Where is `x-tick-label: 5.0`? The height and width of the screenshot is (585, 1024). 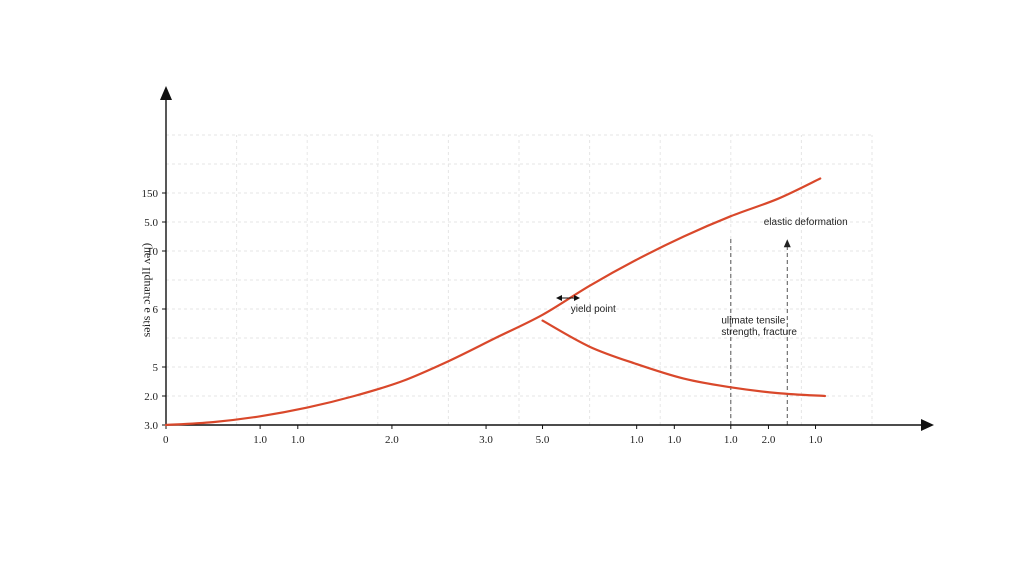 x-tick-label: 5.0 is located at coordinates (543, 440).